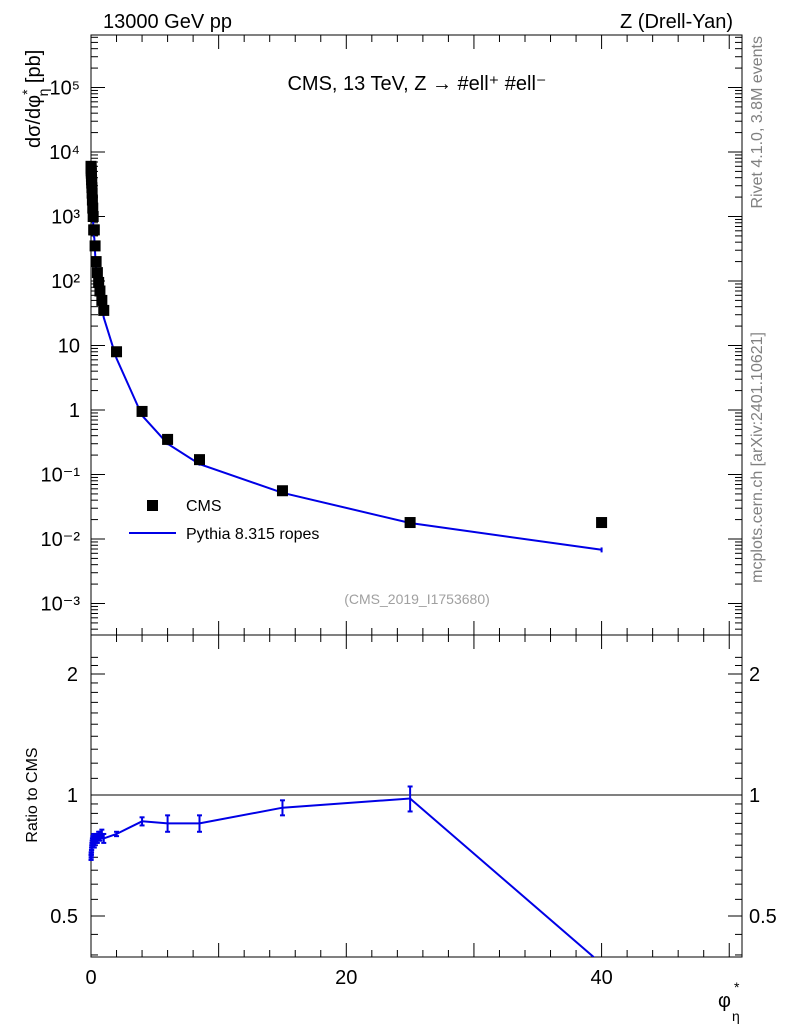  I want to click on header-right-label: Z (Drell-Yan), so click(676, 22).